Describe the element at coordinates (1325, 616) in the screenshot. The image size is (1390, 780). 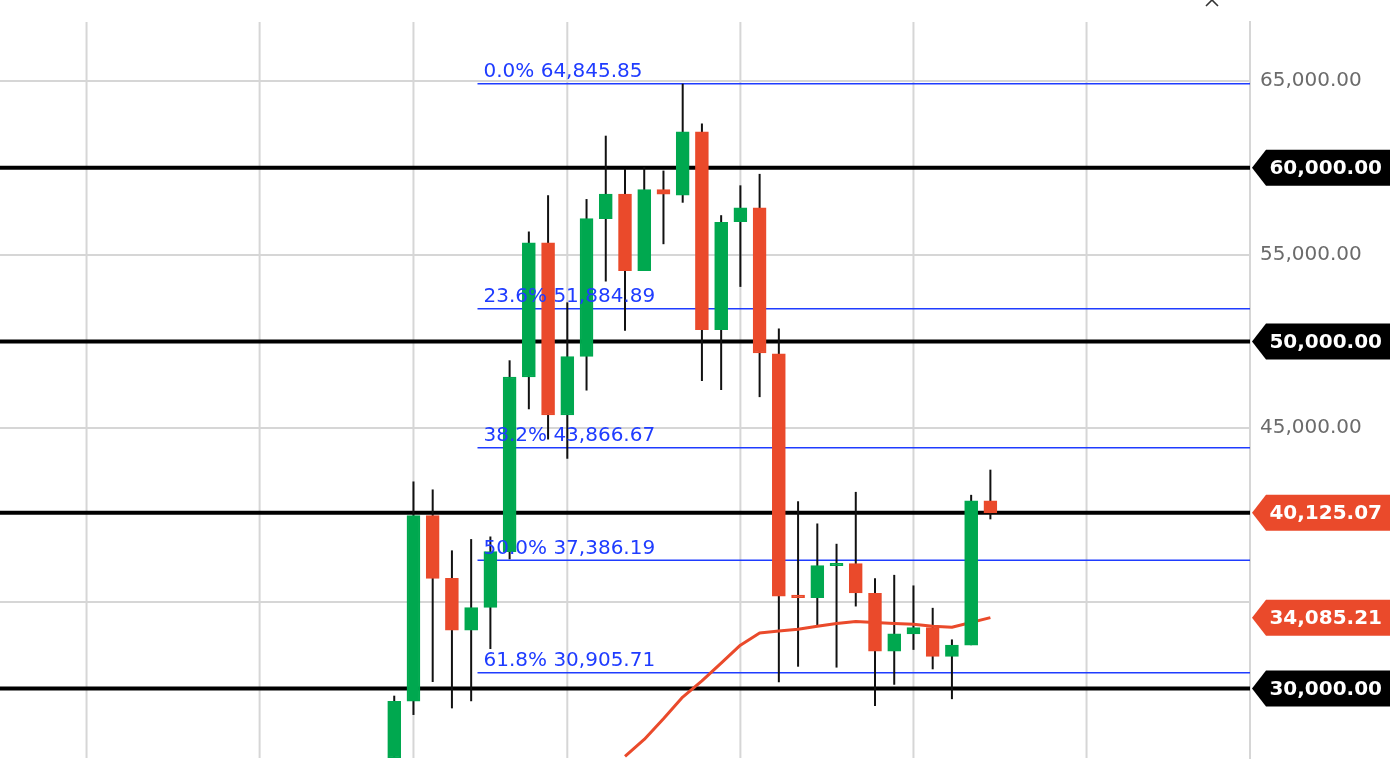
I see `text: 34,085.21` at that location.